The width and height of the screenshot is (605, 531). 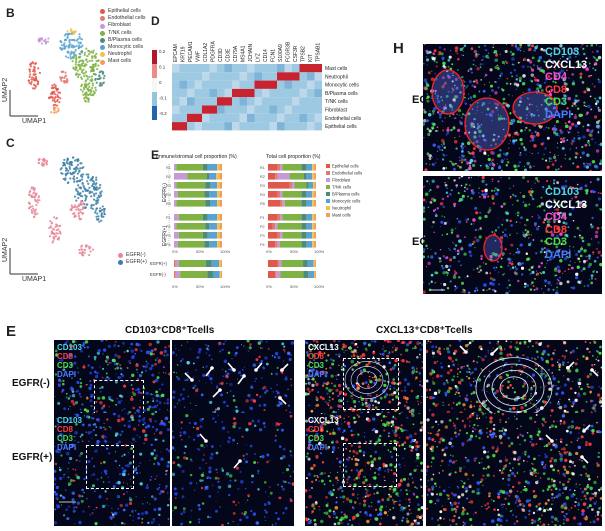 What do you see at coordinates (262, 245) in the screenshot?
I see `bar-category-label: P4` at bounding box center [262, 245].